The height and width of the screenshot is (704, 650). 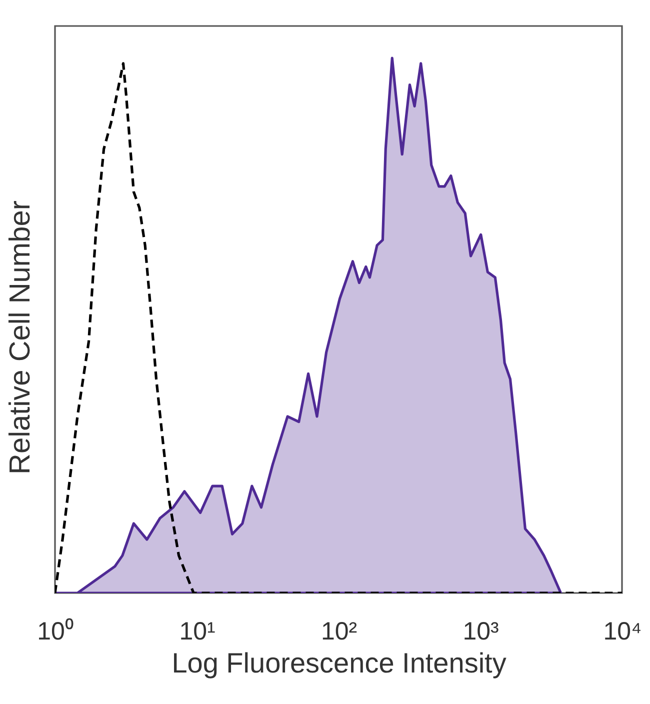 What do you see at coordinates (20, 337) in the screenshot?
I see `y-axis-title: Relative Cell Number` at bounding box center [20, 337].